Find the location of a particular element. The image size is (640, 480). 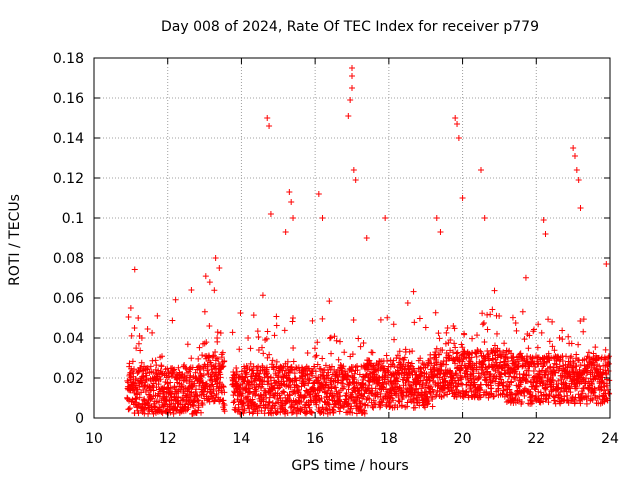

x-tick-label: 20 is located at coordinates (463, 439).